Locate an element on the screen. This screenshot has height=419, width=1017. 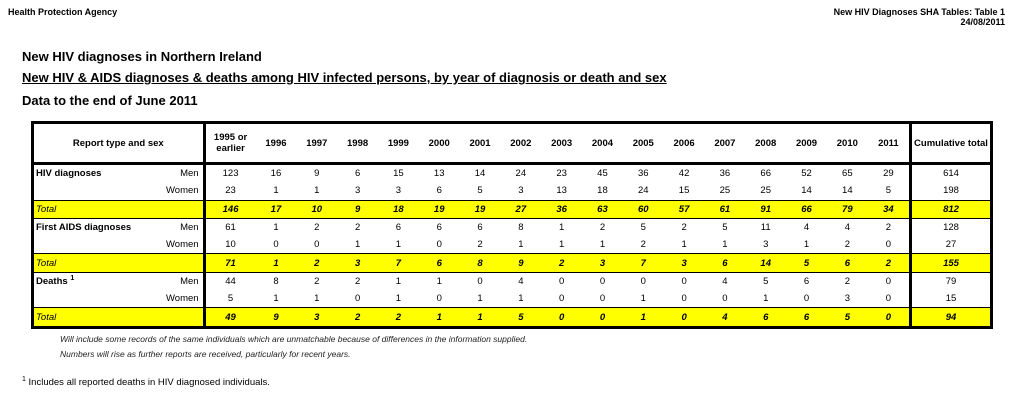
sex-label: Men is located at coordinates (186, 227).